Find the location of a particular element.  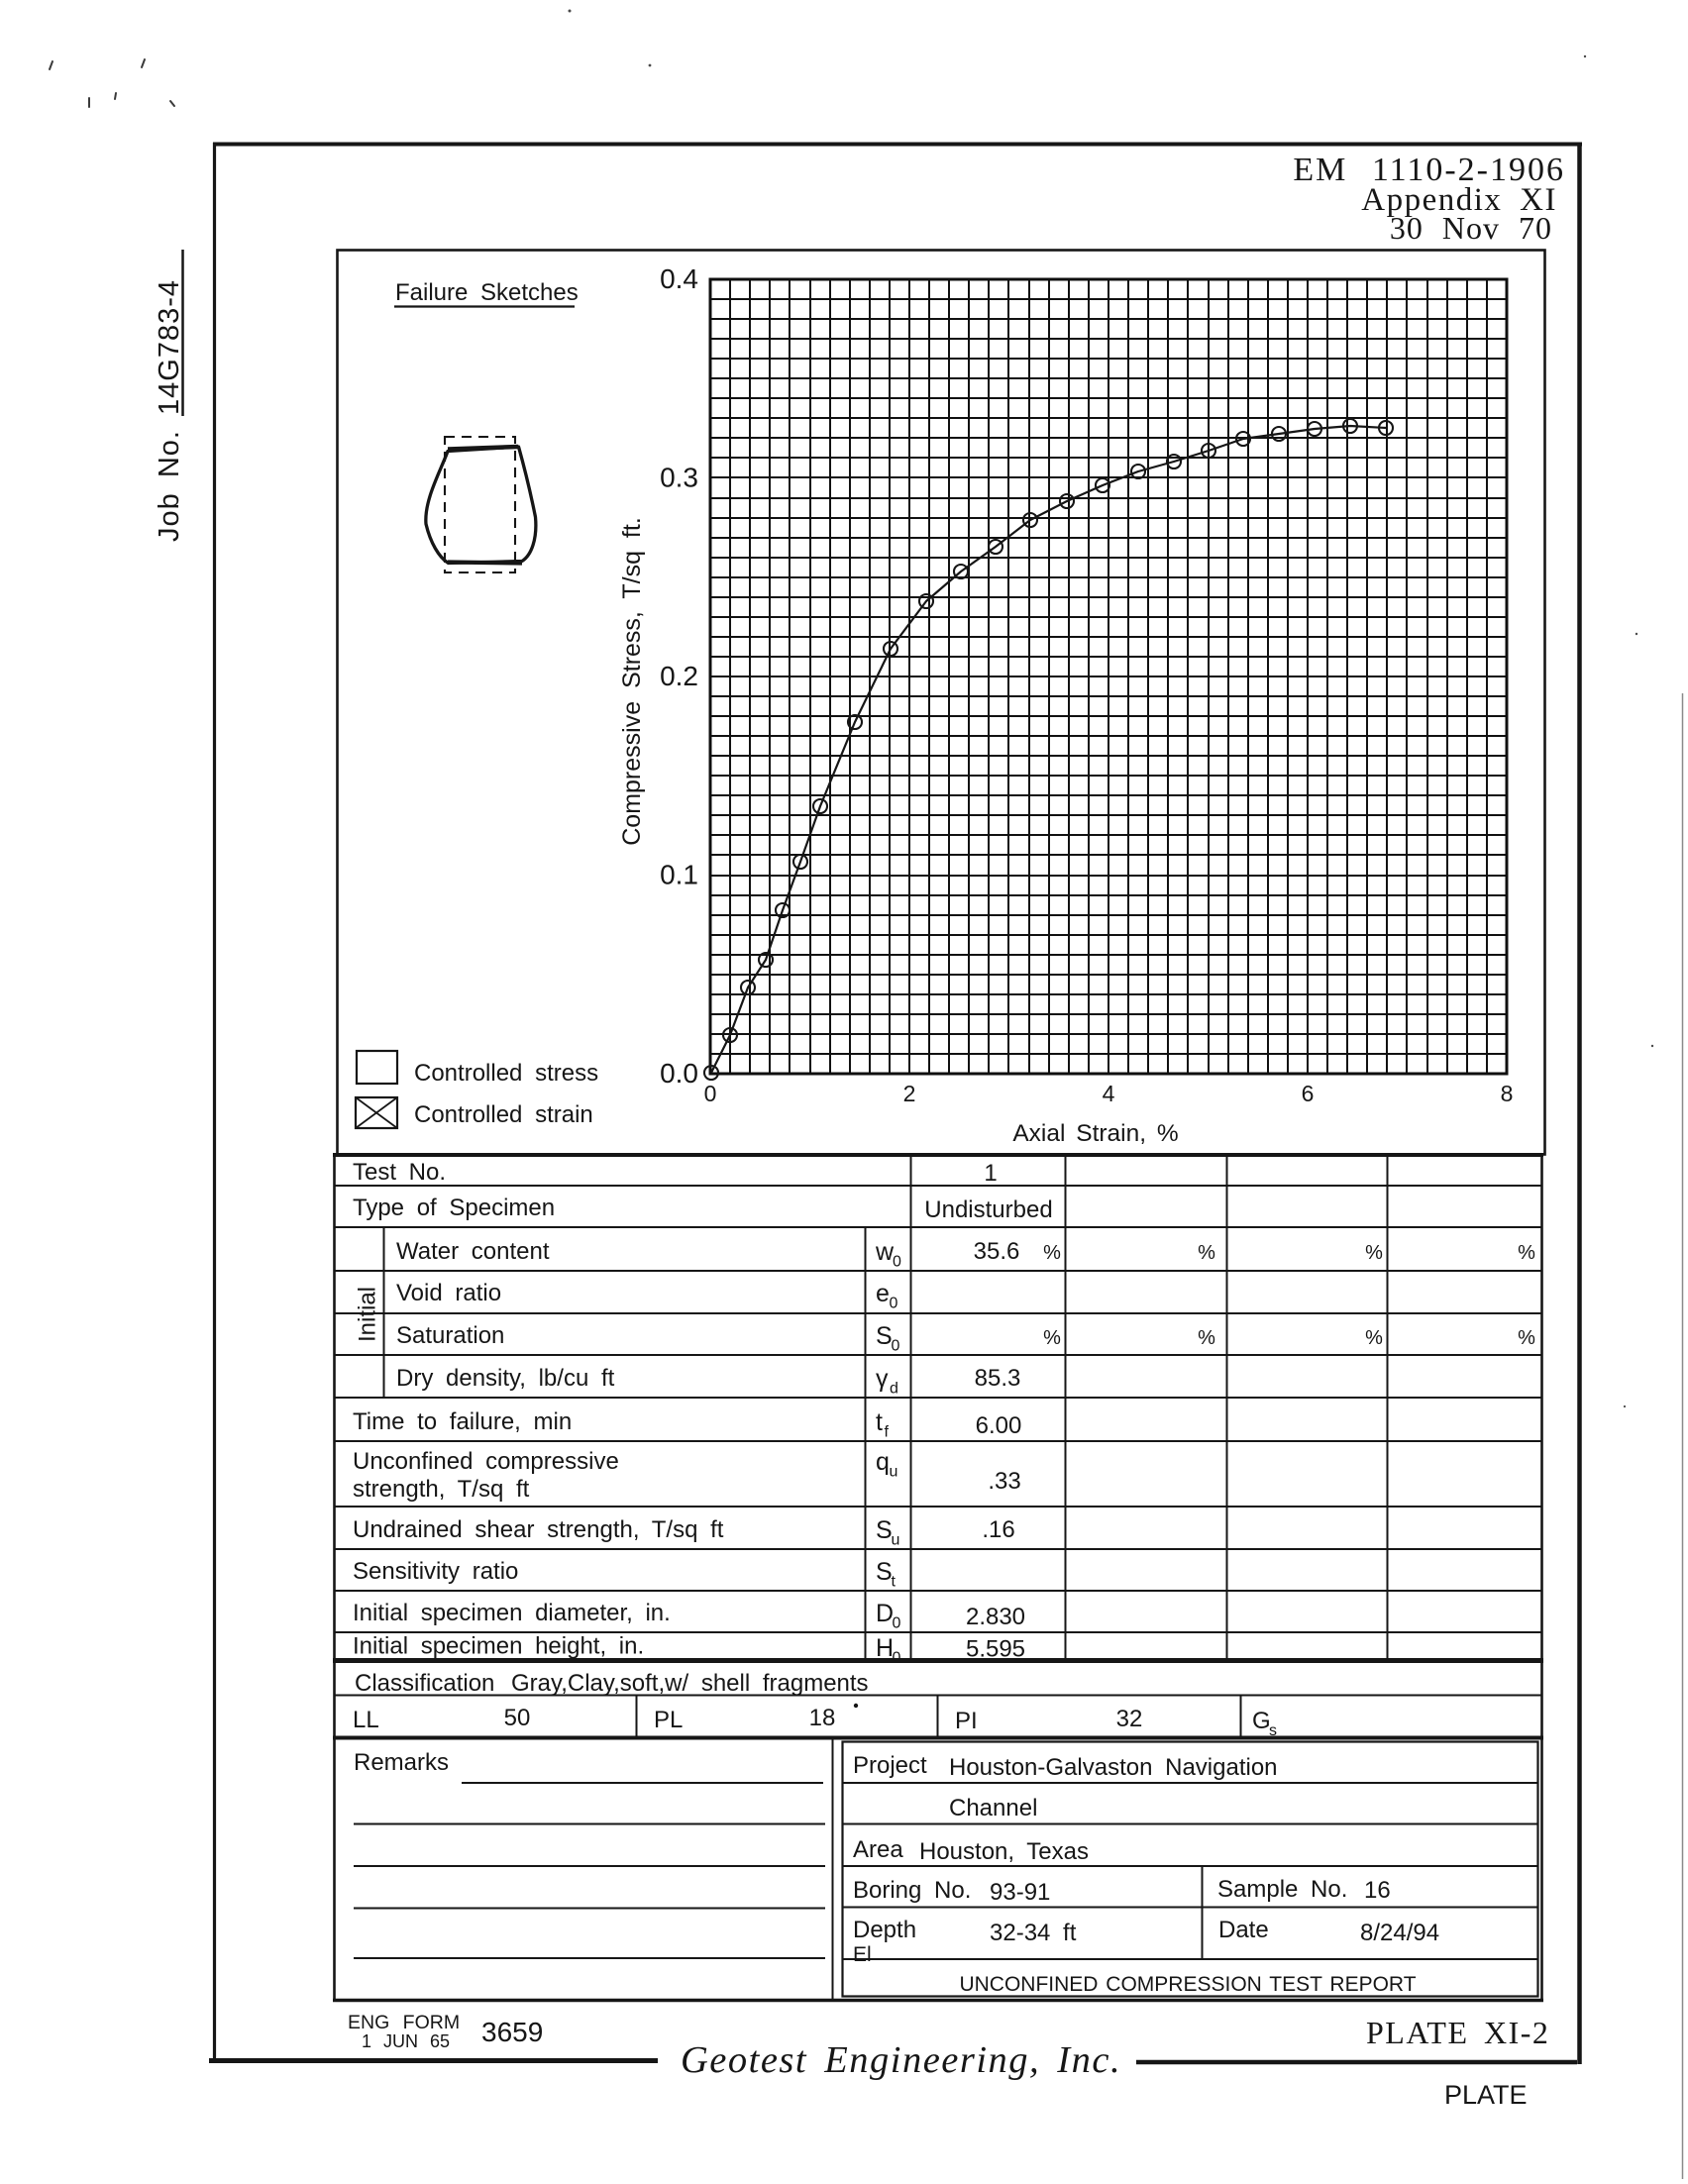

svg-text: El is located at coordinates (862, 1954).